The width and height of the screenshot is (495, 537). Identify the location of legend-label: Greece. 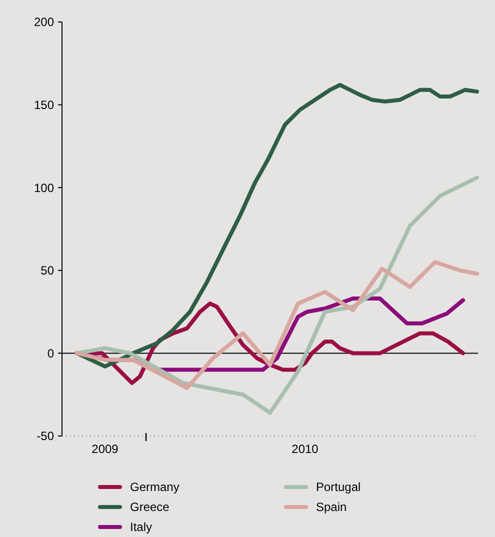
(150, 507).